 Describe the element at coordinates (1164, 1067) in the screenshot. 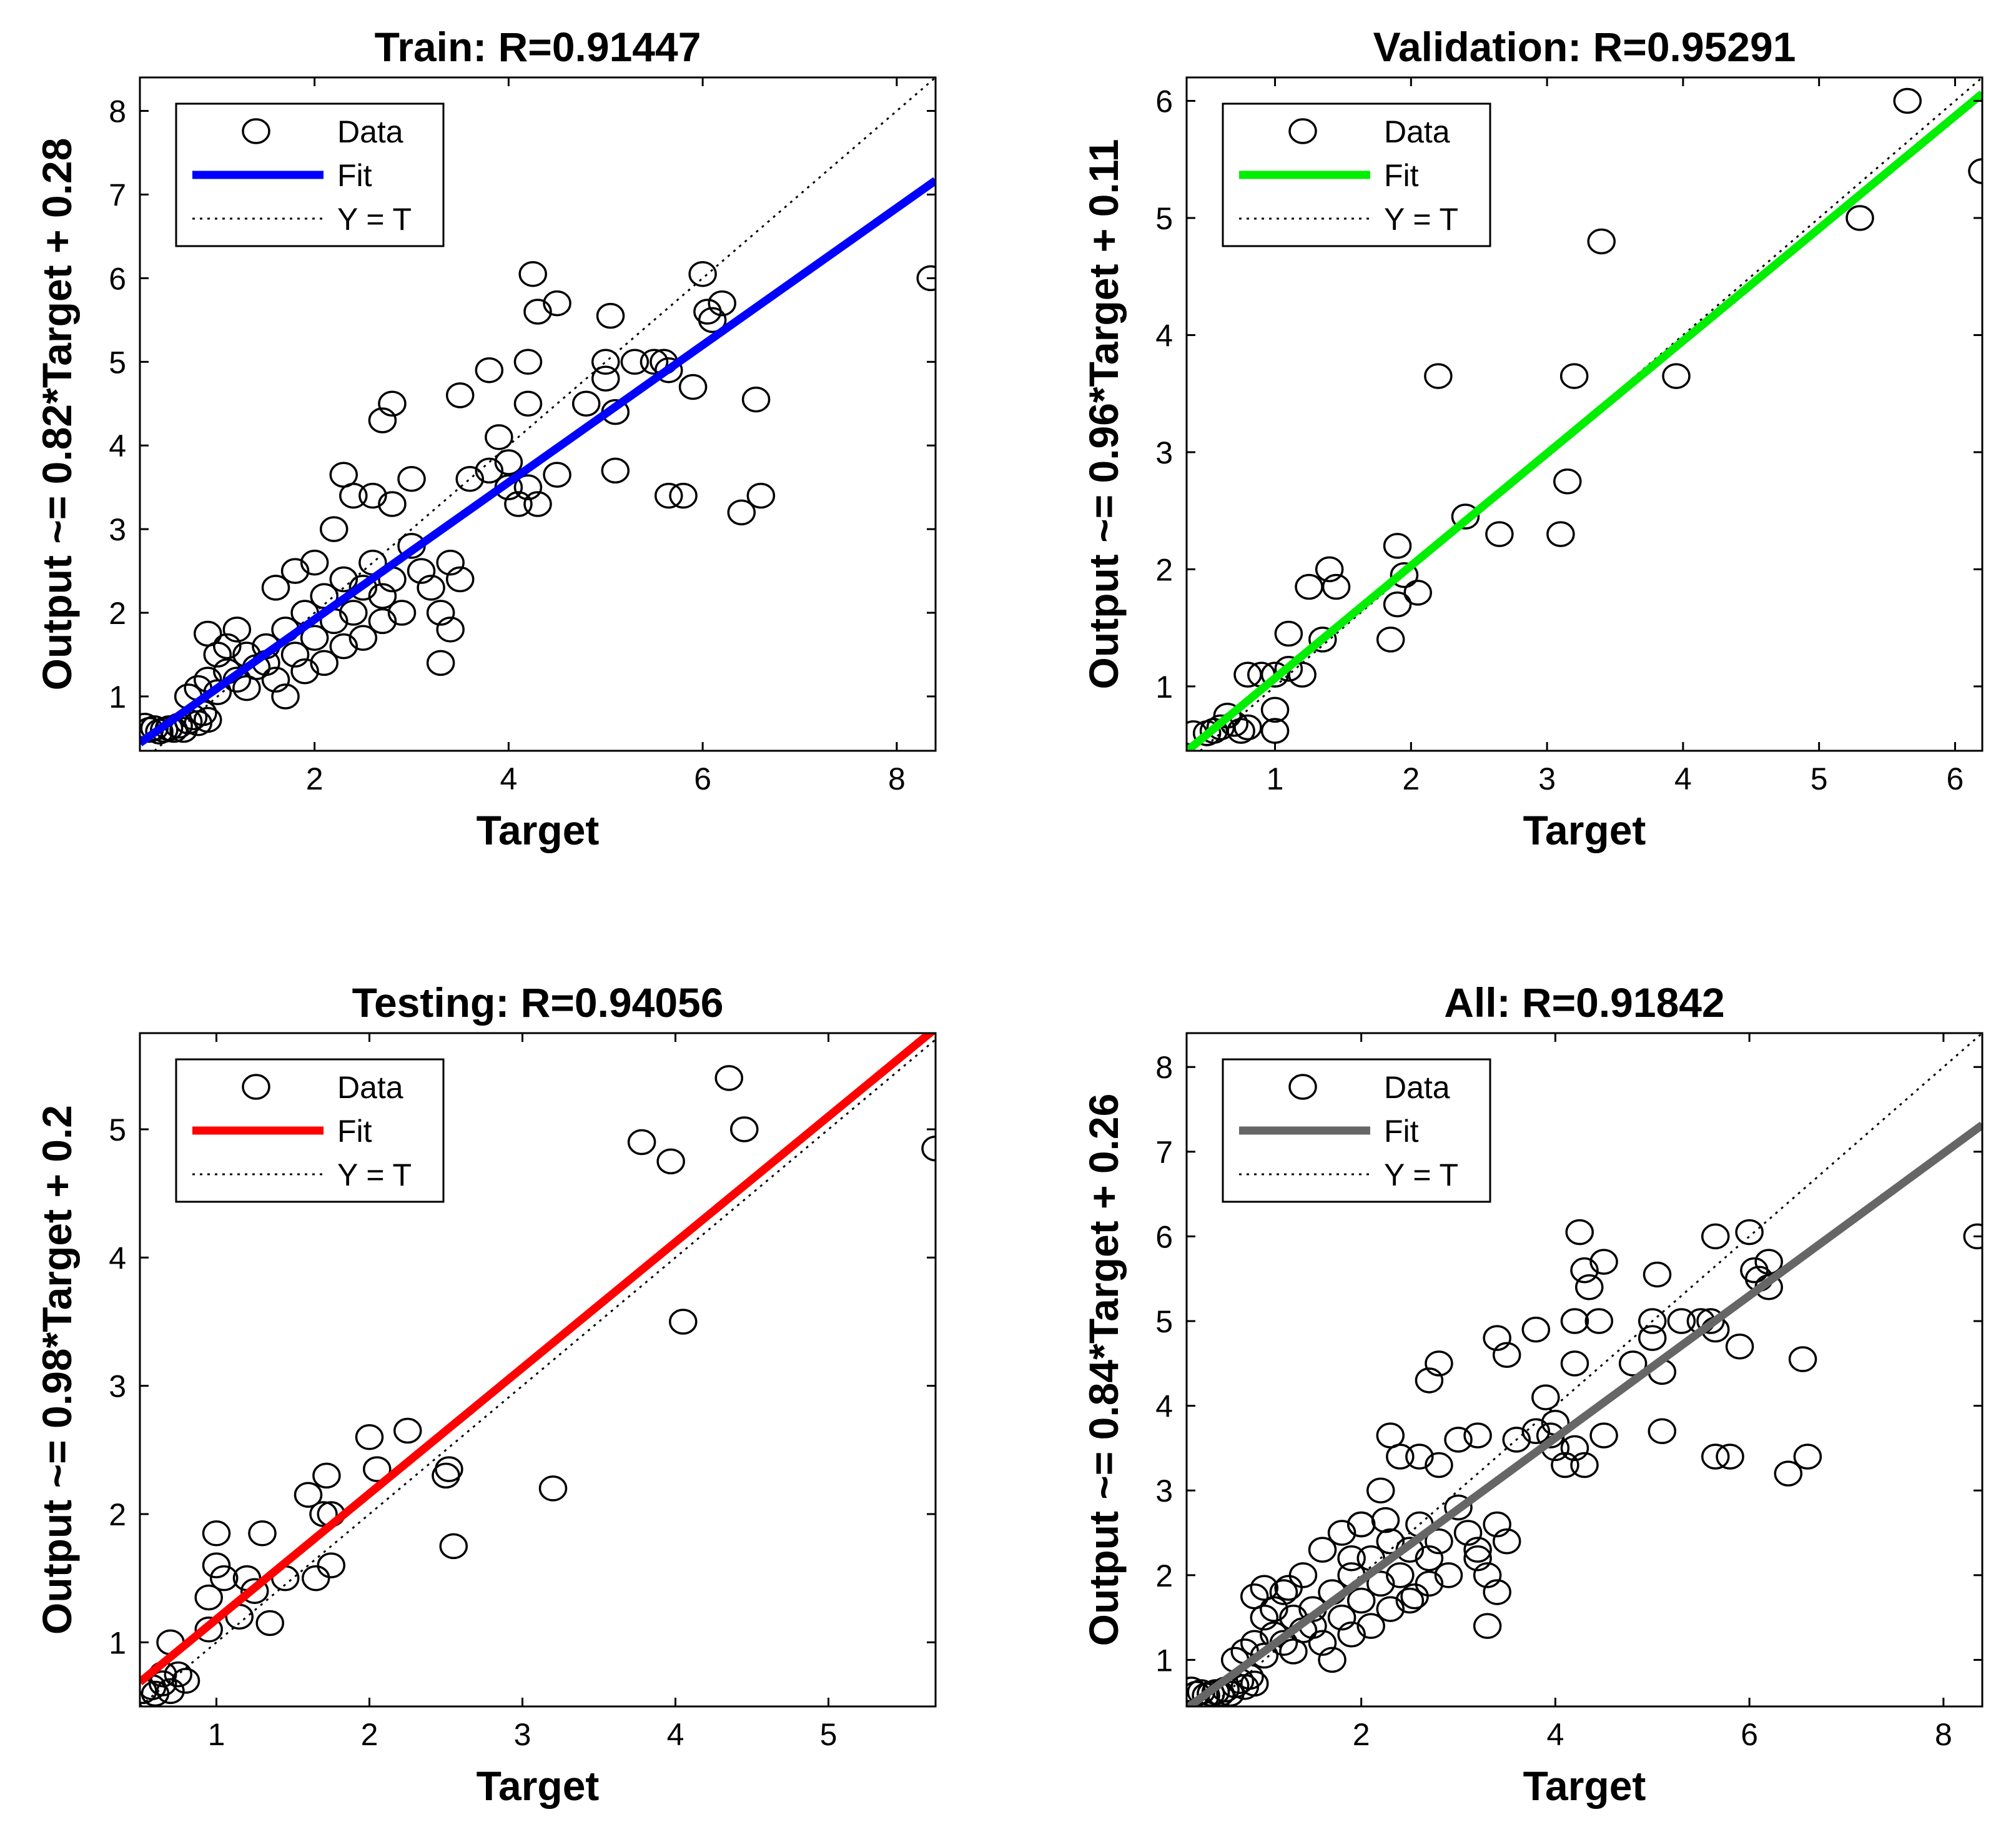

I see `y-tick-label: 8` at that location.